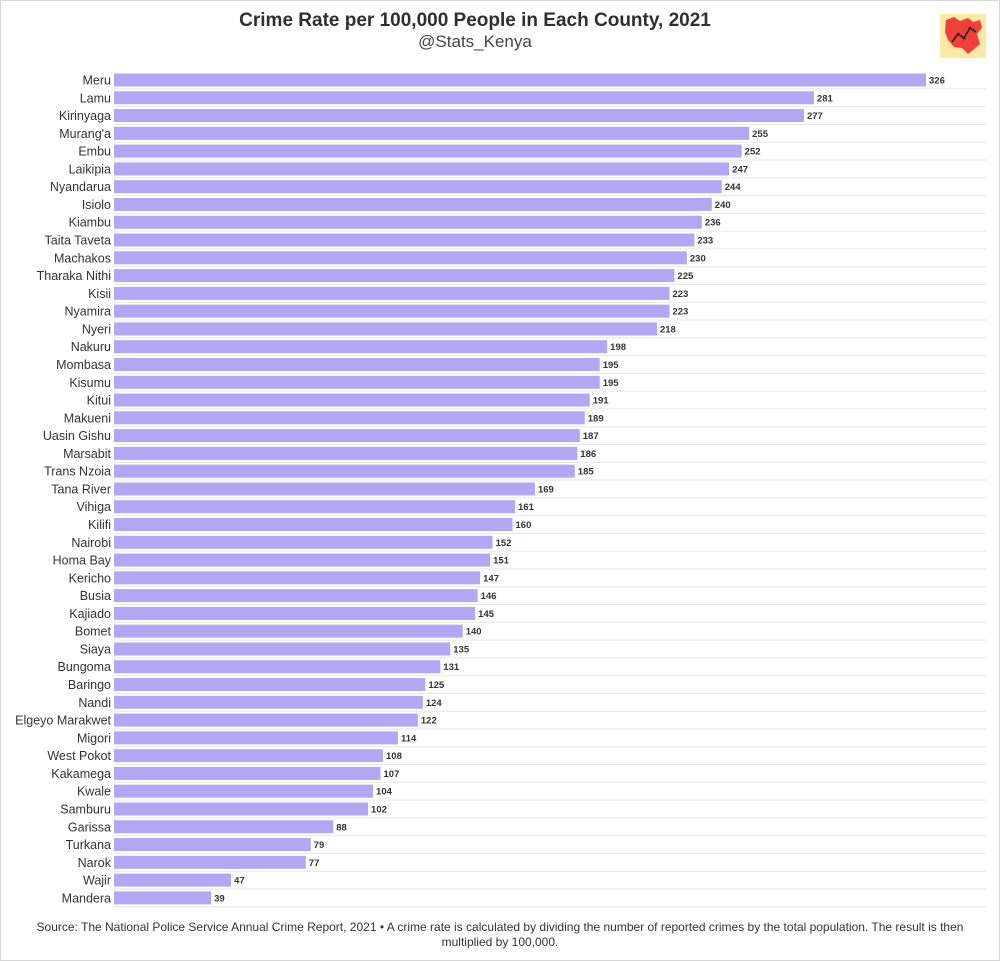 This screenshot has width=1000, height=961. Describe the element at coordinates (501, 561) in the screenshot. I see `value-label: 151` at that location.